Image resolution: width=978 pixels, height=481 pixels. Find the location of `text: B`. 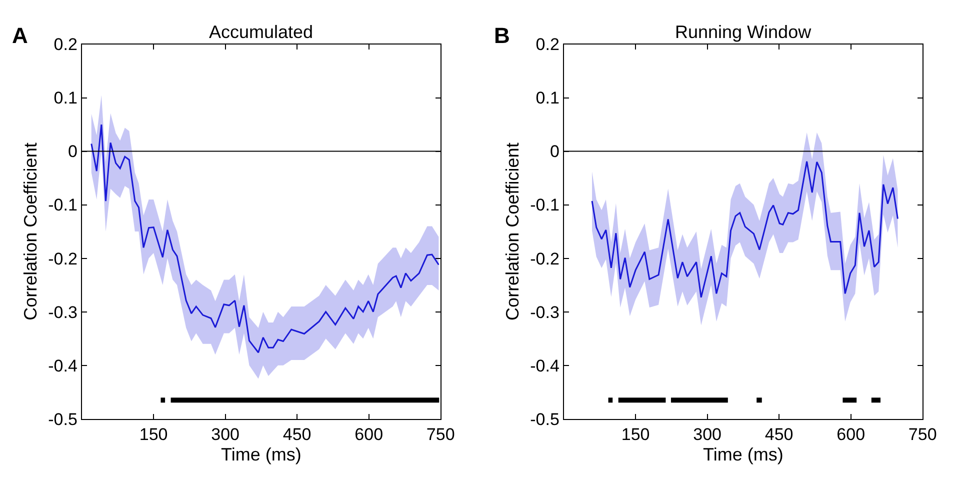

text: B is located at coordinates (502, 35).